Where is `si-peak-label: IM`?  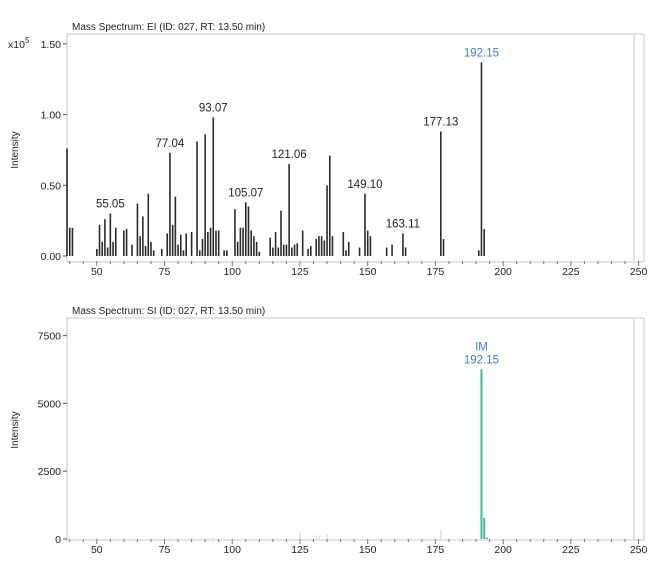
si-peak-label: IM is located at coordinates (481, 348).